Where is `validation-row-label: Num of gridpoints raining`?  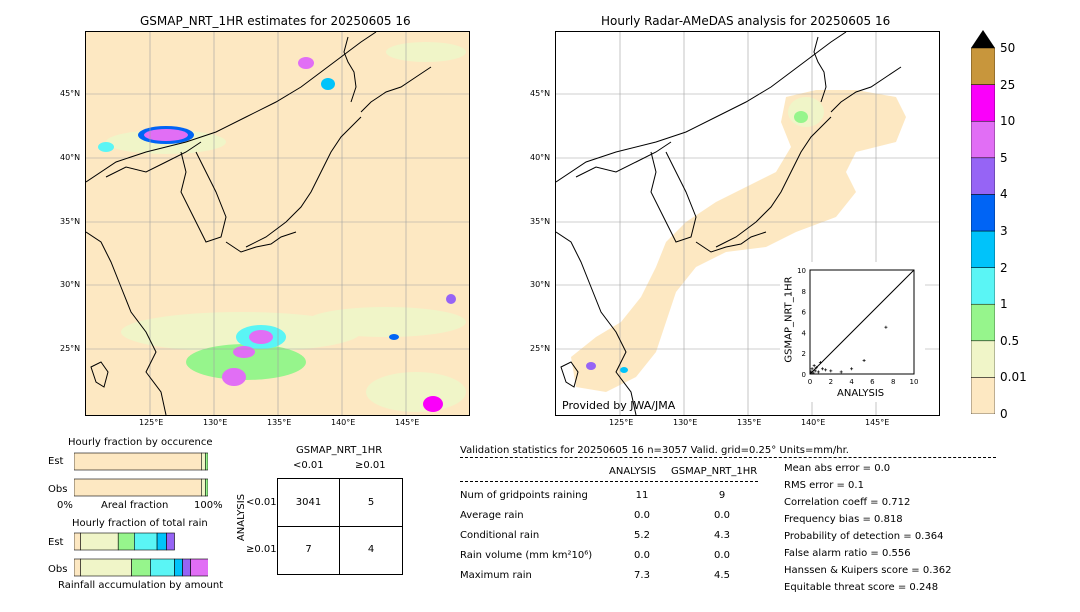
validation-row-label: Num of gridpoints raining is located at coordinates (524, 495).